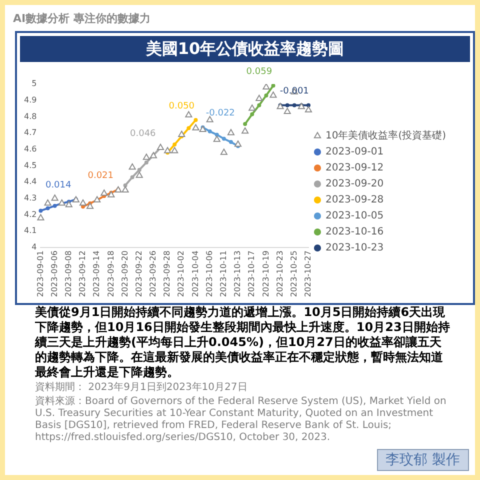 Image resolution: width=480 pixels, height=480 pixels. I want to click on annotation: -0.022, so click(220, 113).